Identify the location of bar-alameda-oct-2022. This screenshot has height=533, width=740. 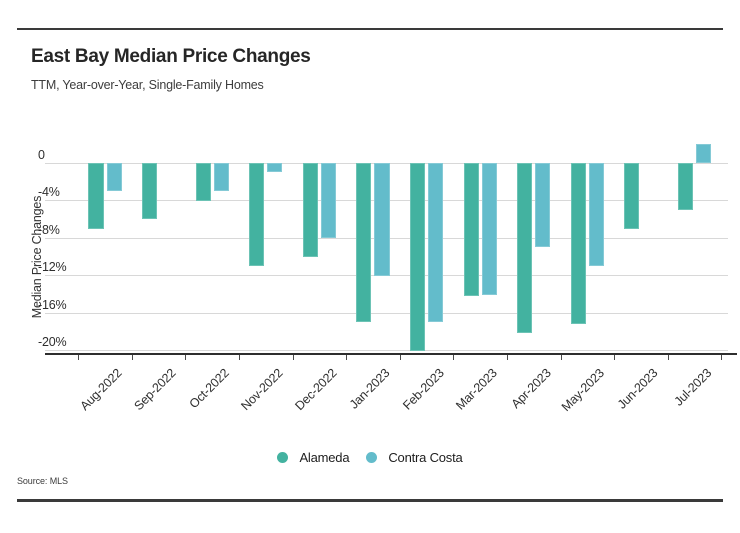
(203, 182).